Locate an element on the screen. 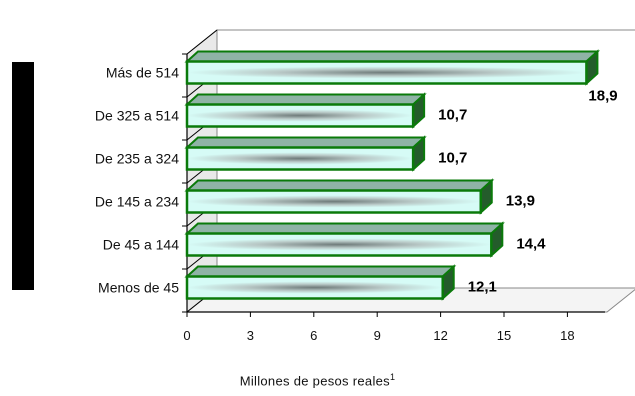  y-gridline-diagonal is located at coordinates (202, 42).